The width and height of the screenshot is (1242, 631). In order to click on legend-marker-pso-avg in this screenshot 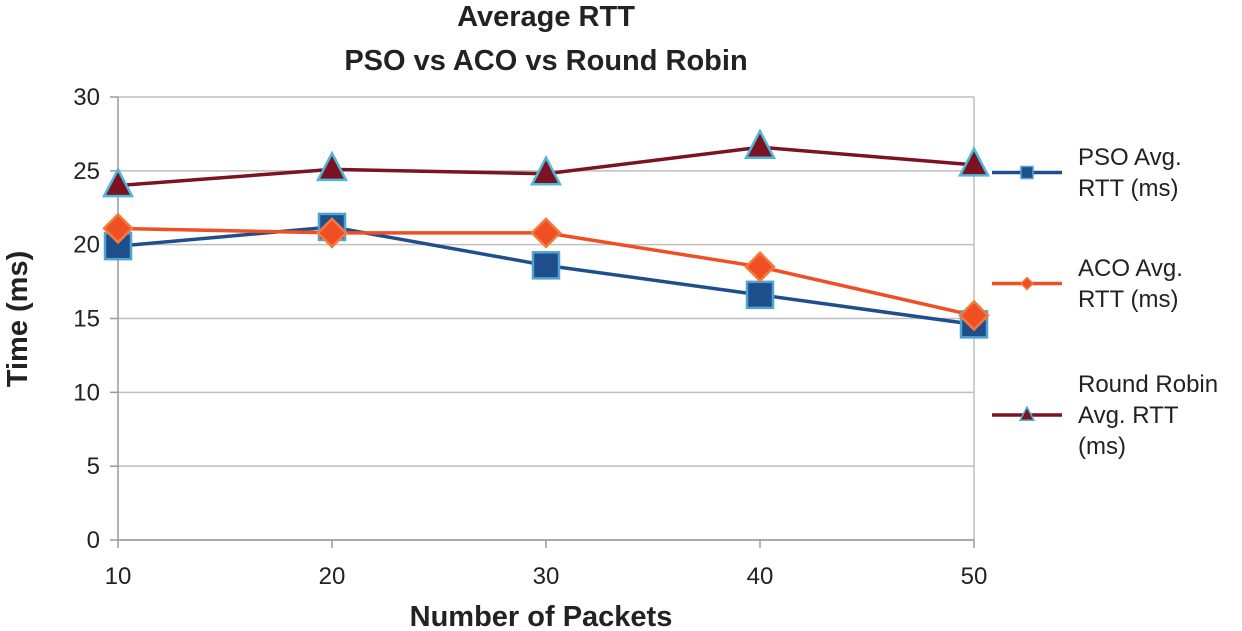, I will do `click(1027, 172)`.